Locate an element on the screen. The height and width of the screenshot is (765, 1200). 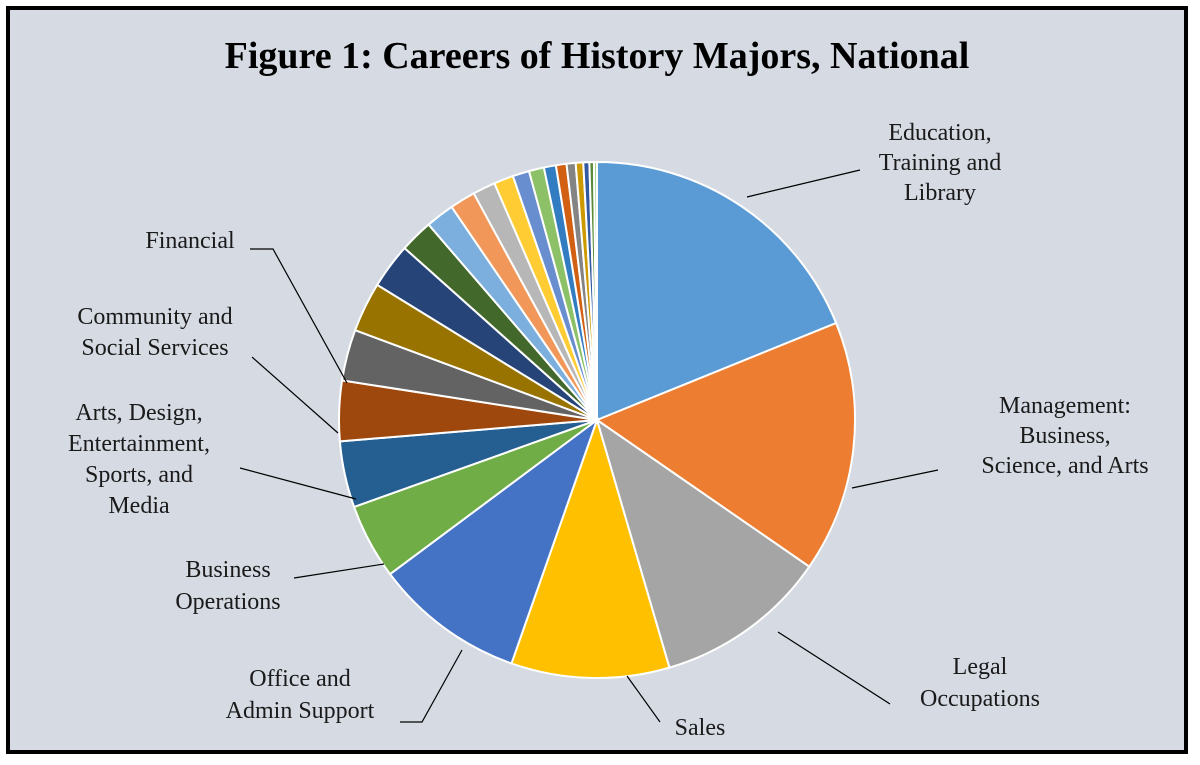
leader-edu is located at coordinates (803, 183).